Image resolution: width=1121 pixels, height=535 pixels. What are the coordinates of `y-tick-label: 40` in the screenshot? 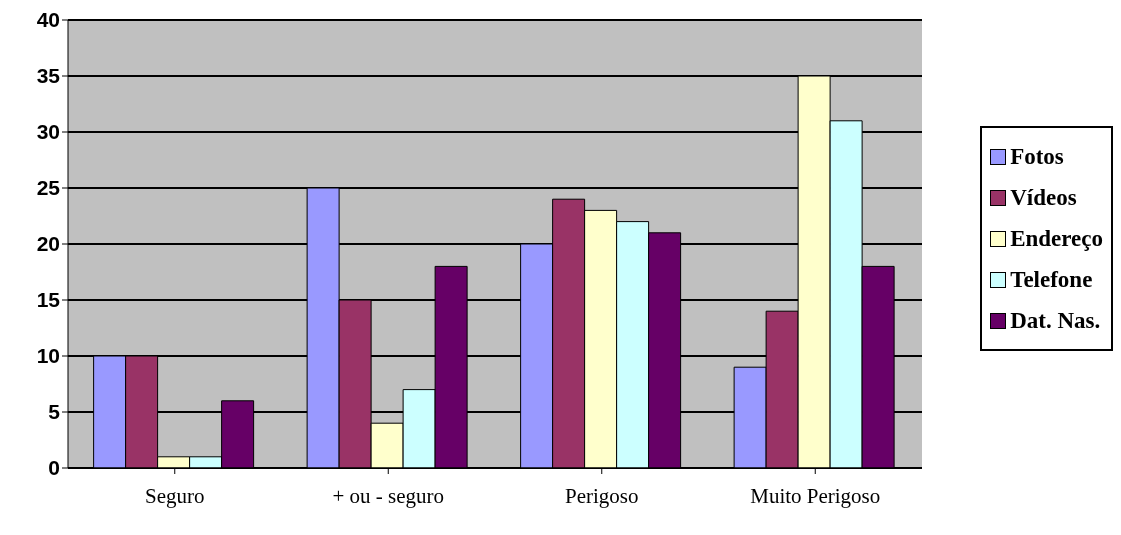 It's located at (48, 20).